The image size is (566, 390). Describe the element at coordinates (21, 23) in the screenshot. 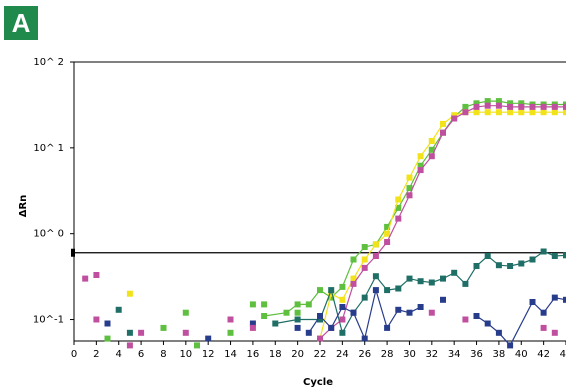

I see `panel-label-badge: A` at that location.